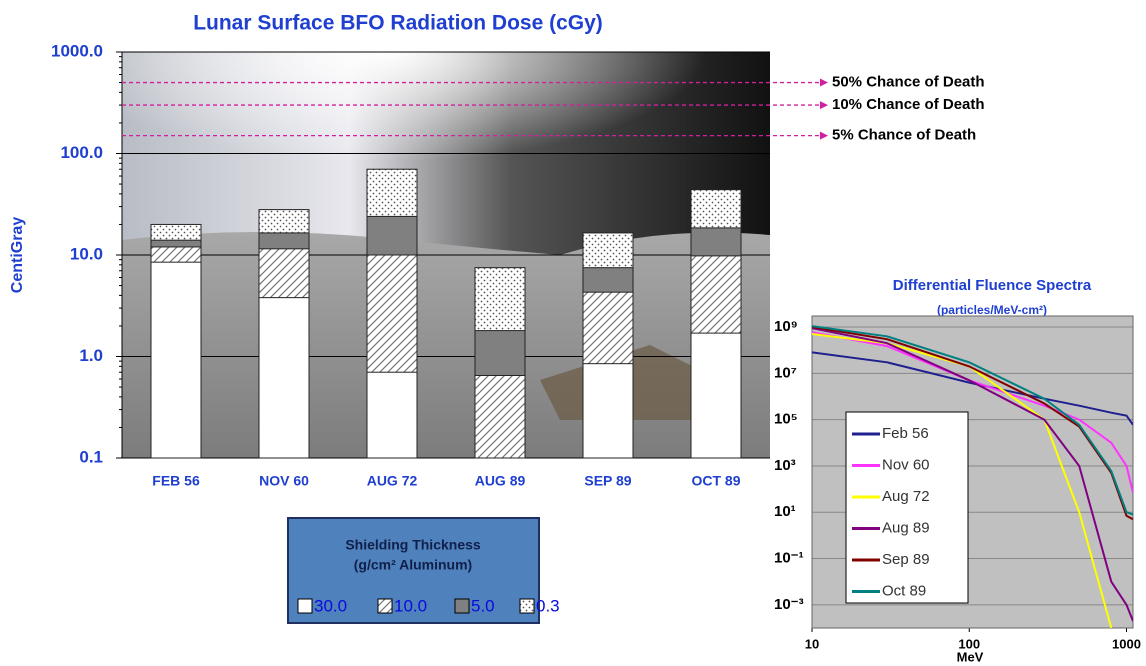 The image size is (1146, 666). What do you see at coordinates (969, 643) in the screenshot?
I see `x-tick-label: 100` at bounding box center [969, 643].